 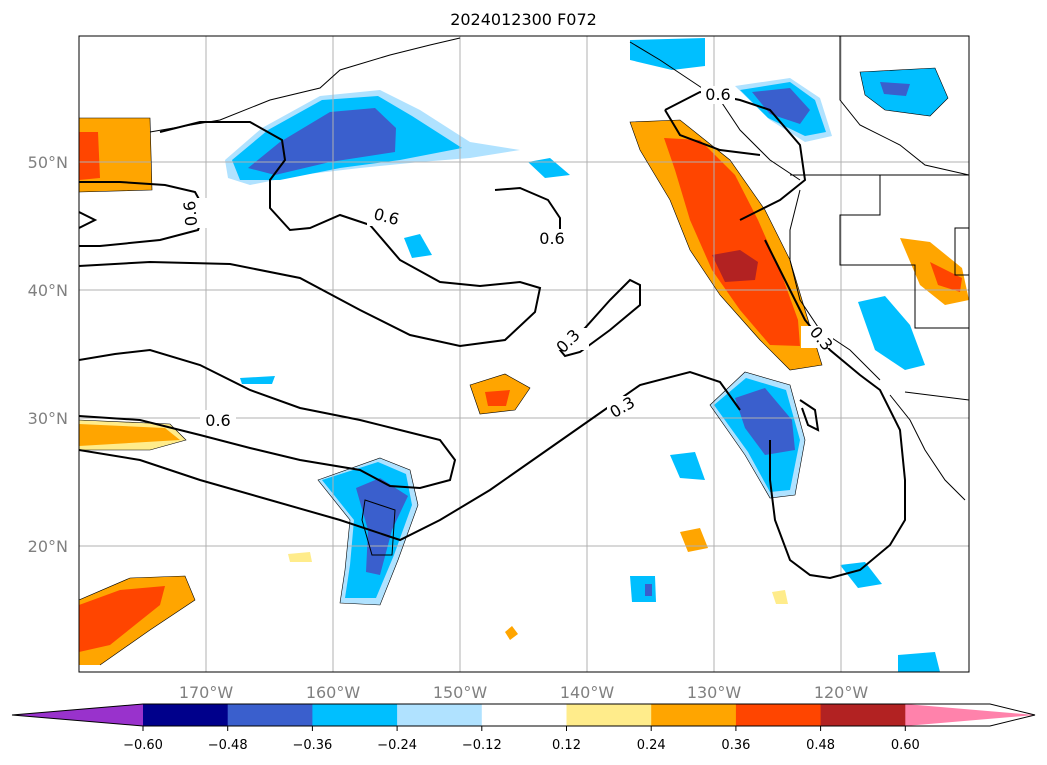 I want to click on lat-label: 20°N, so click(x=48, y=546).